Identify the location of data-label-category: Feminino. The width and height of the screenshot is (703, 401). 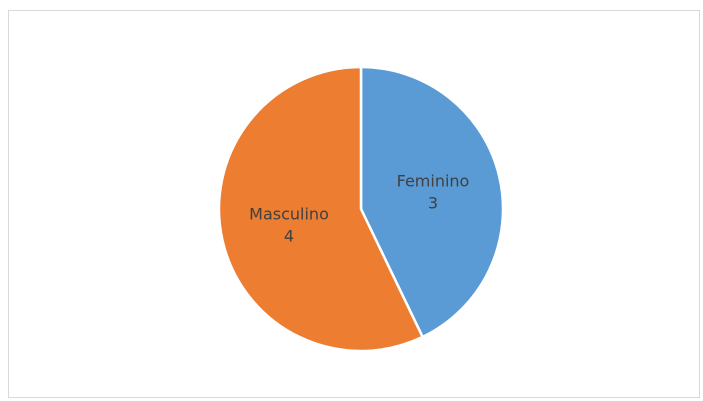
(433, 181).